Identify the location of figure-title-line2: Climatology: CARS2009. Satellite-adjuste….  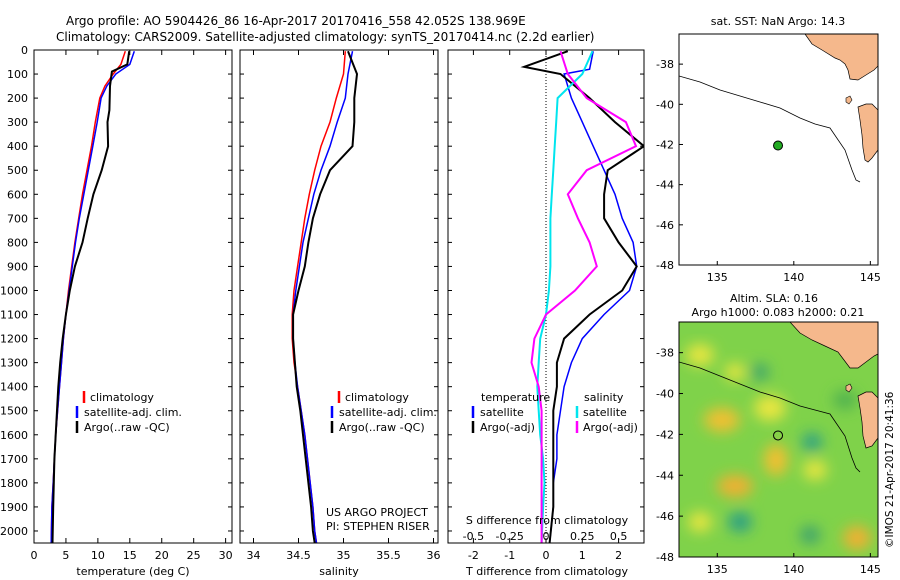
(325, 37).